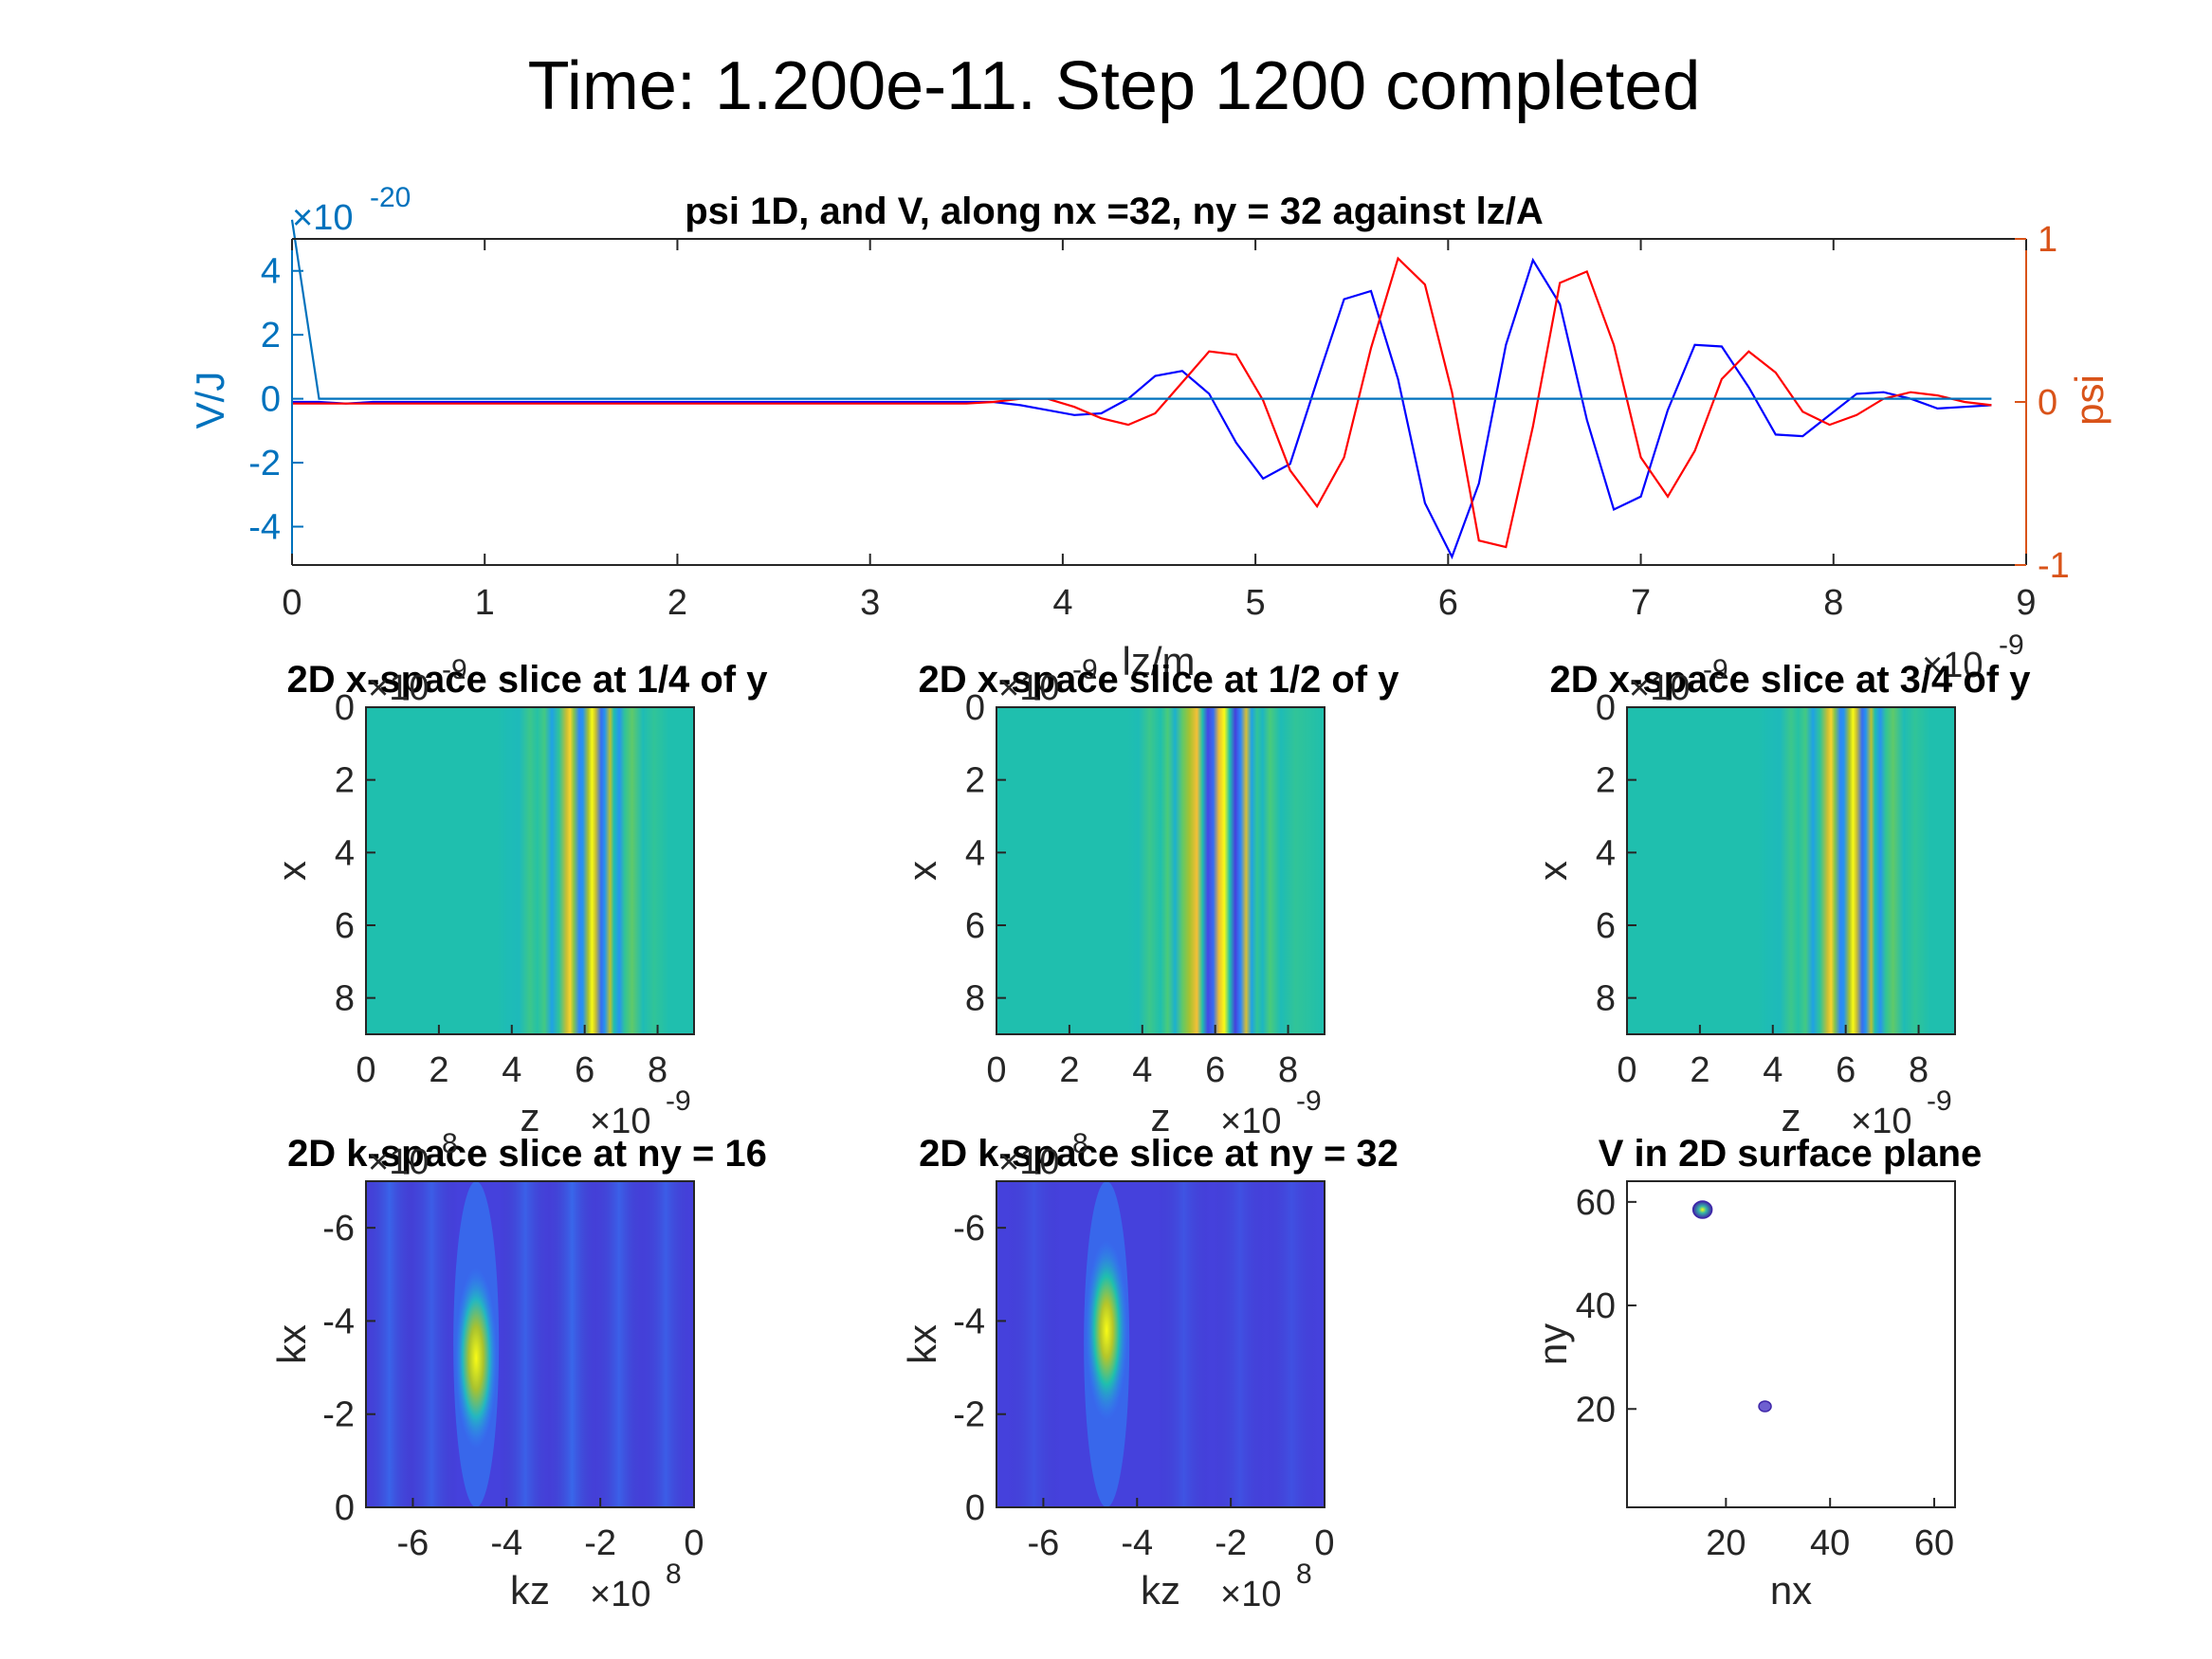  What do you see at coordinates (2054, 566) in the screenshot?
I see `psi1d-ytick-right-label: -1` at bounding box center [2054, 566].